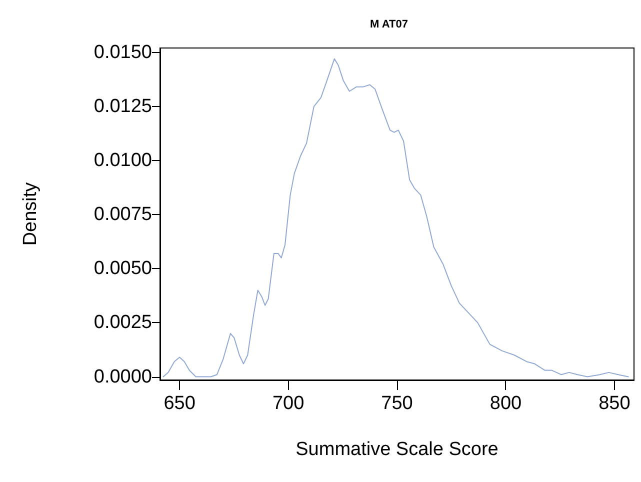 The width and height of the screenshot is (641, 482). What do you see at coordinates (123, 160) in the screenshot?
I see `y-tick-label: 0.0100` at bounding box center [123, 160].